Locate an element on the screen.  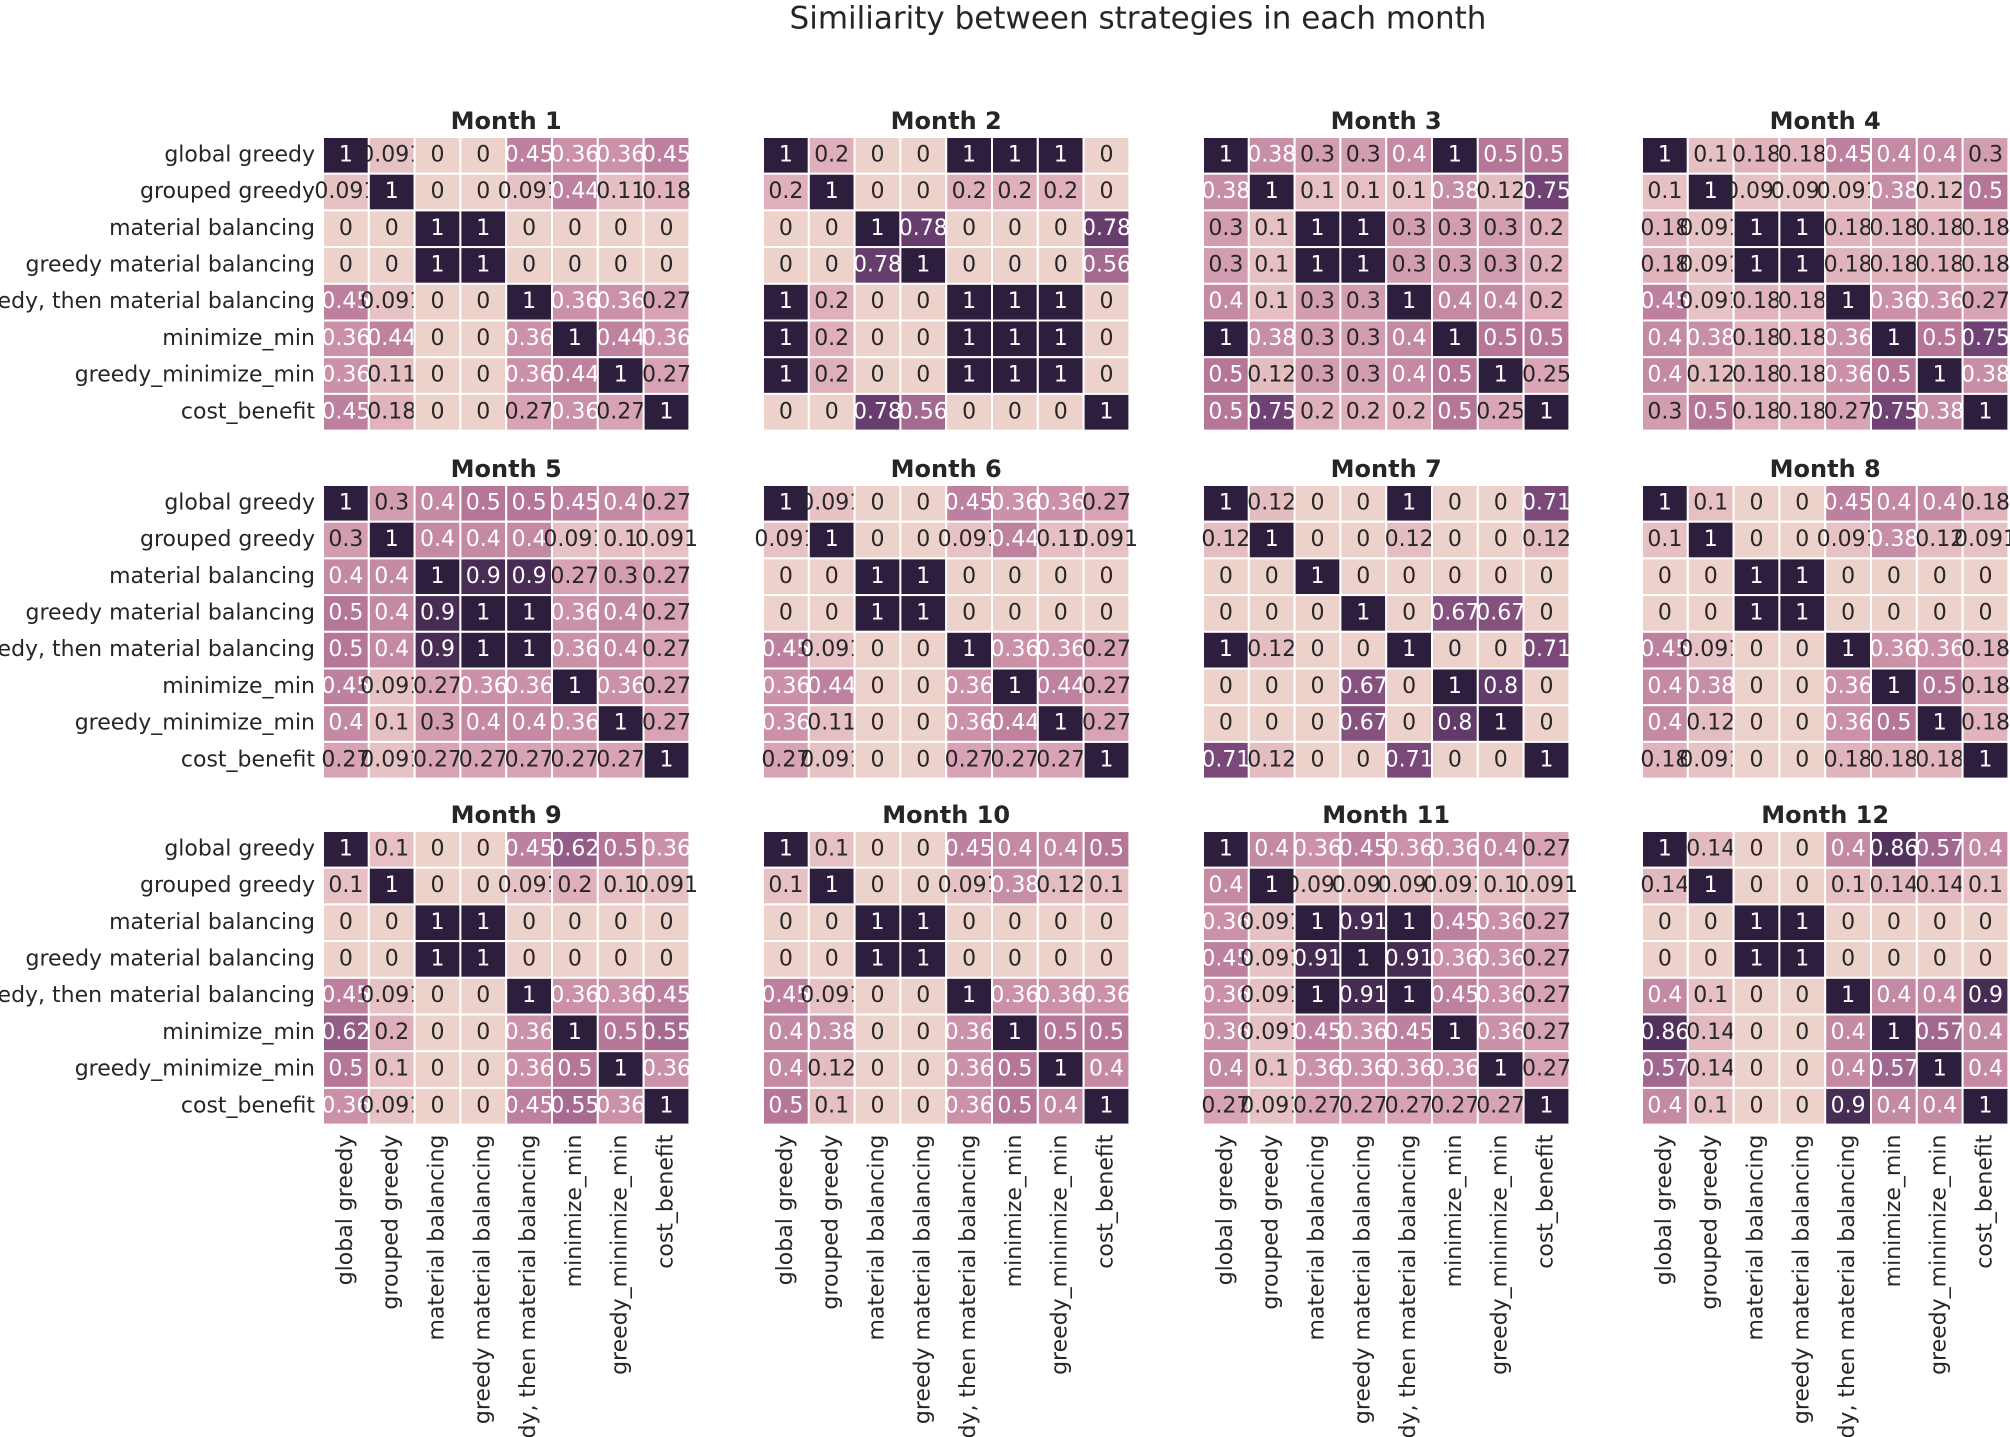
y-tick-label: minimize_min is located at coordinates (238, 338).